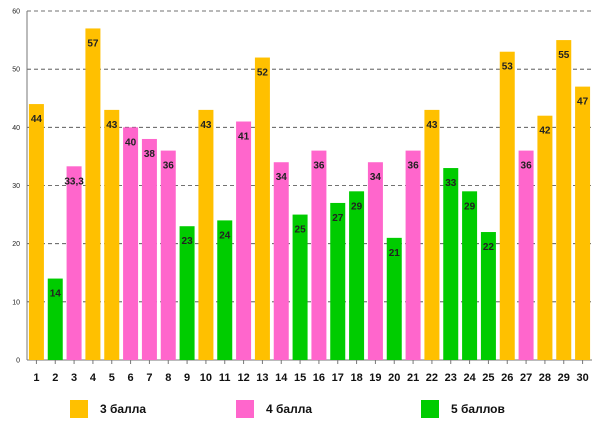  I want to click on y-tick-label-40: 40, so click(16, 128).